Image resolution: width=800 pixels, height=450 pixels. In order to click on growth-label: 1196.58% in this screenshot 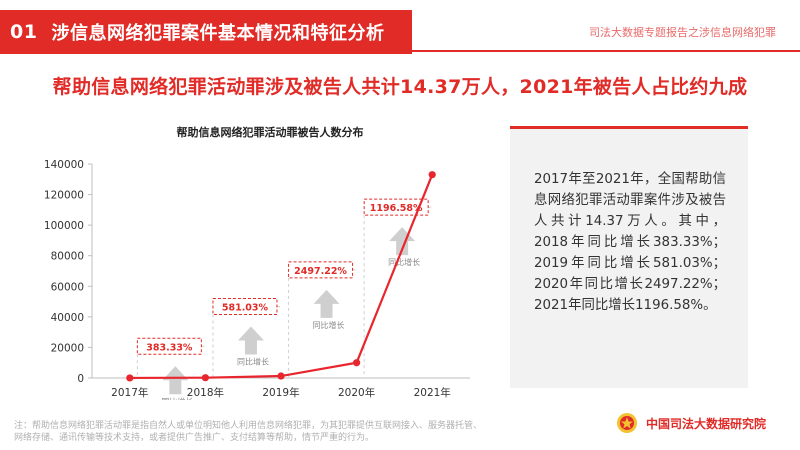, I will do `click(396, 208)`.